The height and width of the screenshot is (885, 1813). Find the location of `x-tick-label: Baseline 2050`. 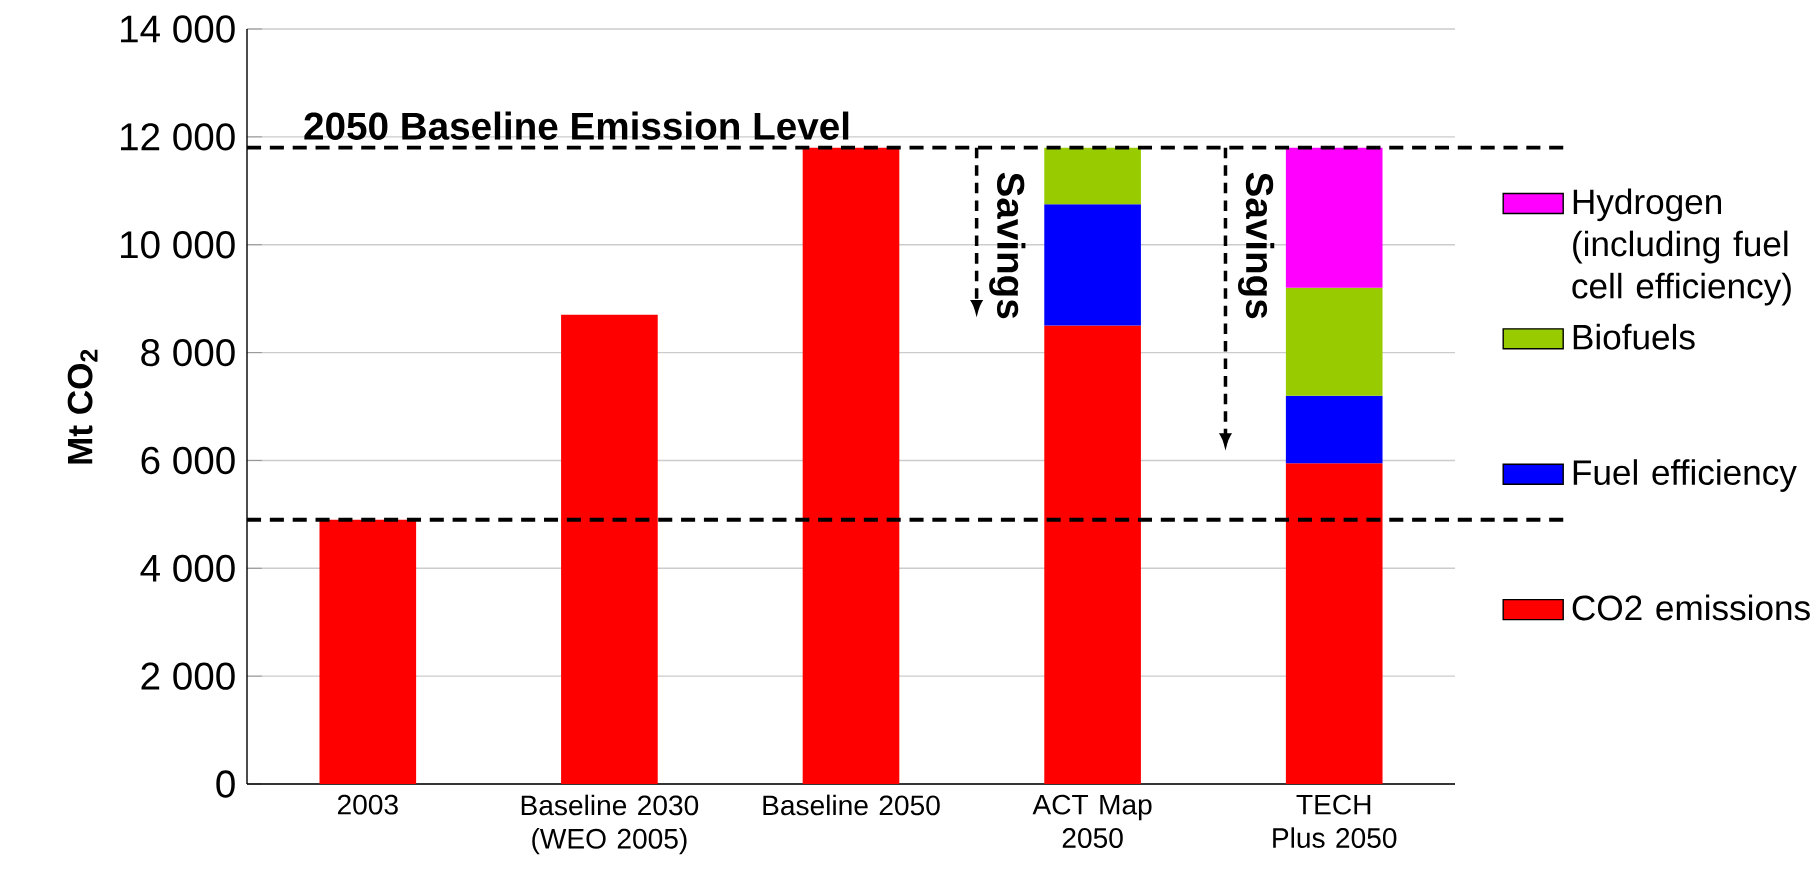

x-tick-label: Baseline 2050 is located at coordinates (851, 805).